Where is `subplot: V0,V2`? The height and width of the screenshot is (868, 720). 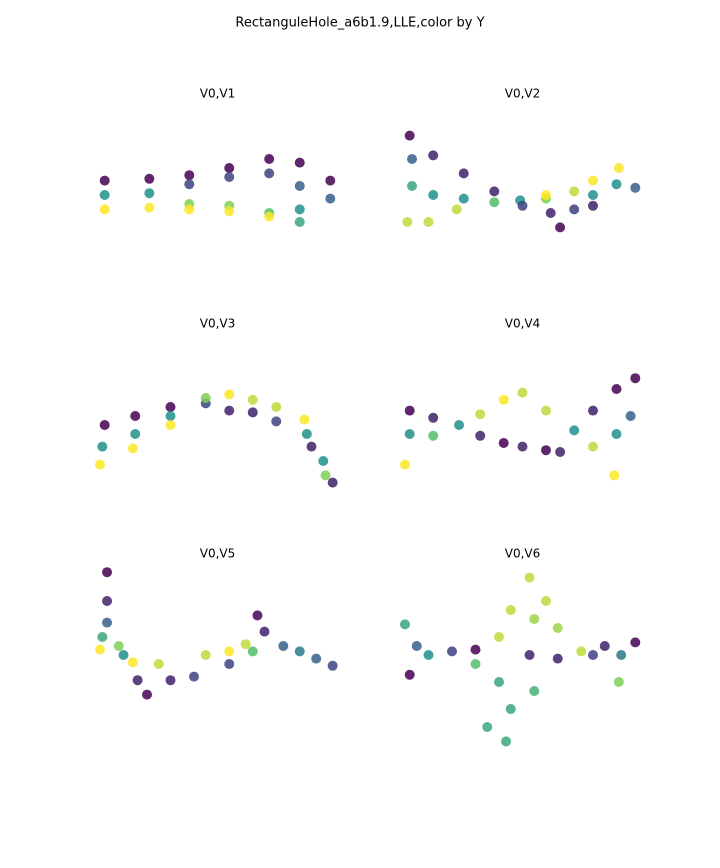 subplot: V0,V2 is located at coordinates (521, 160).